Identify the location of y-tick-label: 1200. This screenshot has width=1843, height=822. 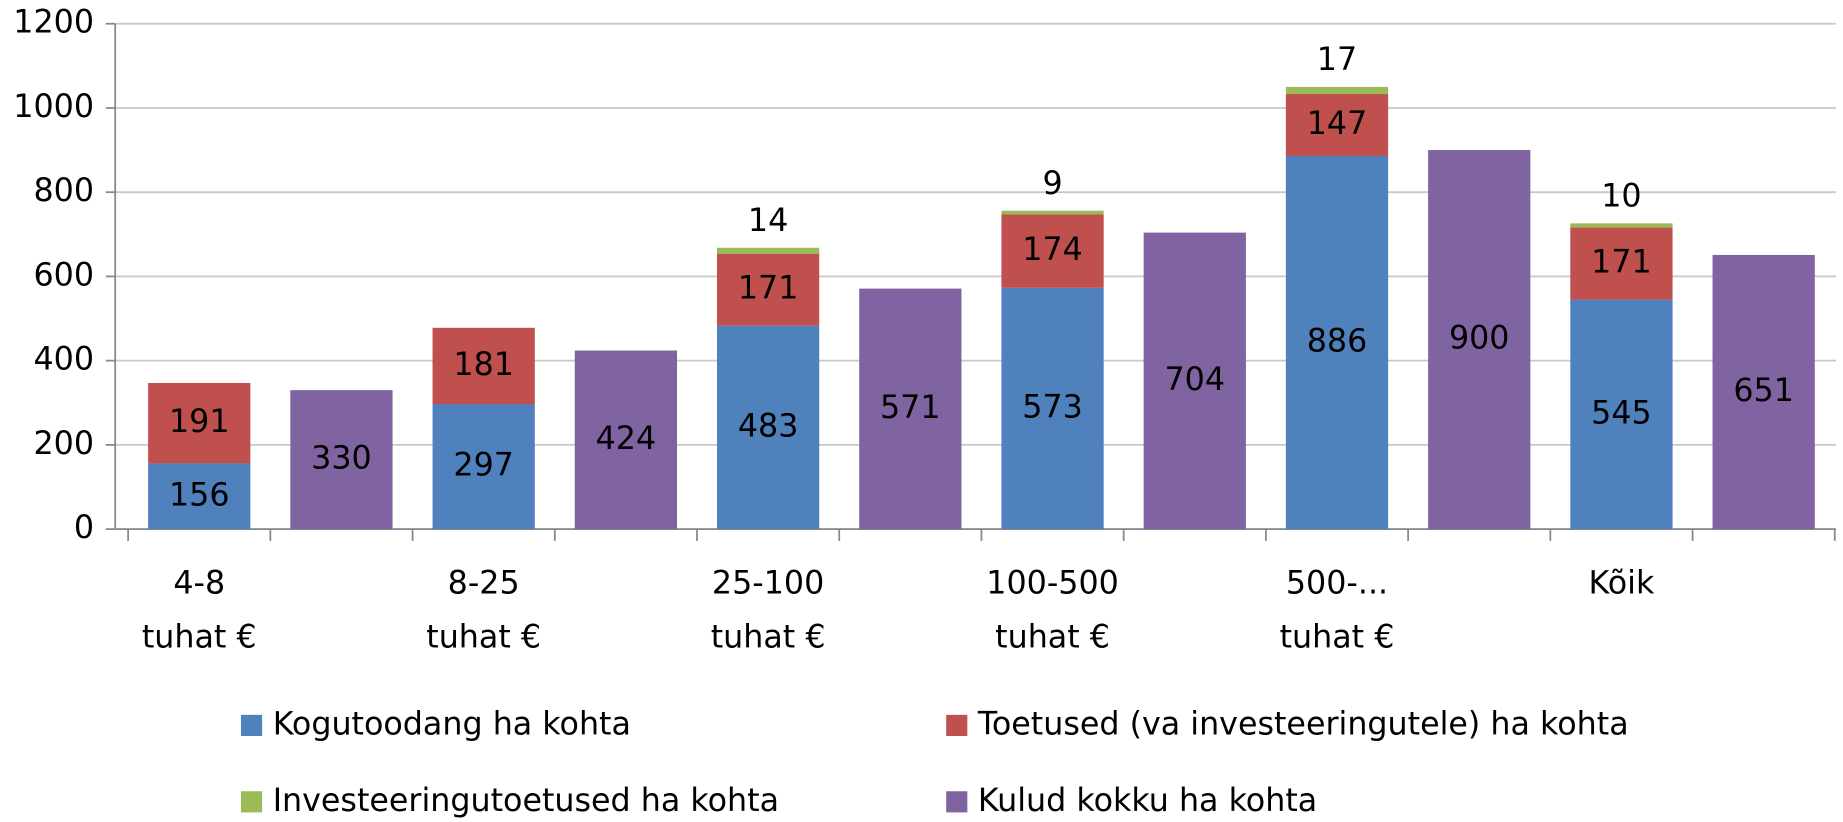
(53, 23).